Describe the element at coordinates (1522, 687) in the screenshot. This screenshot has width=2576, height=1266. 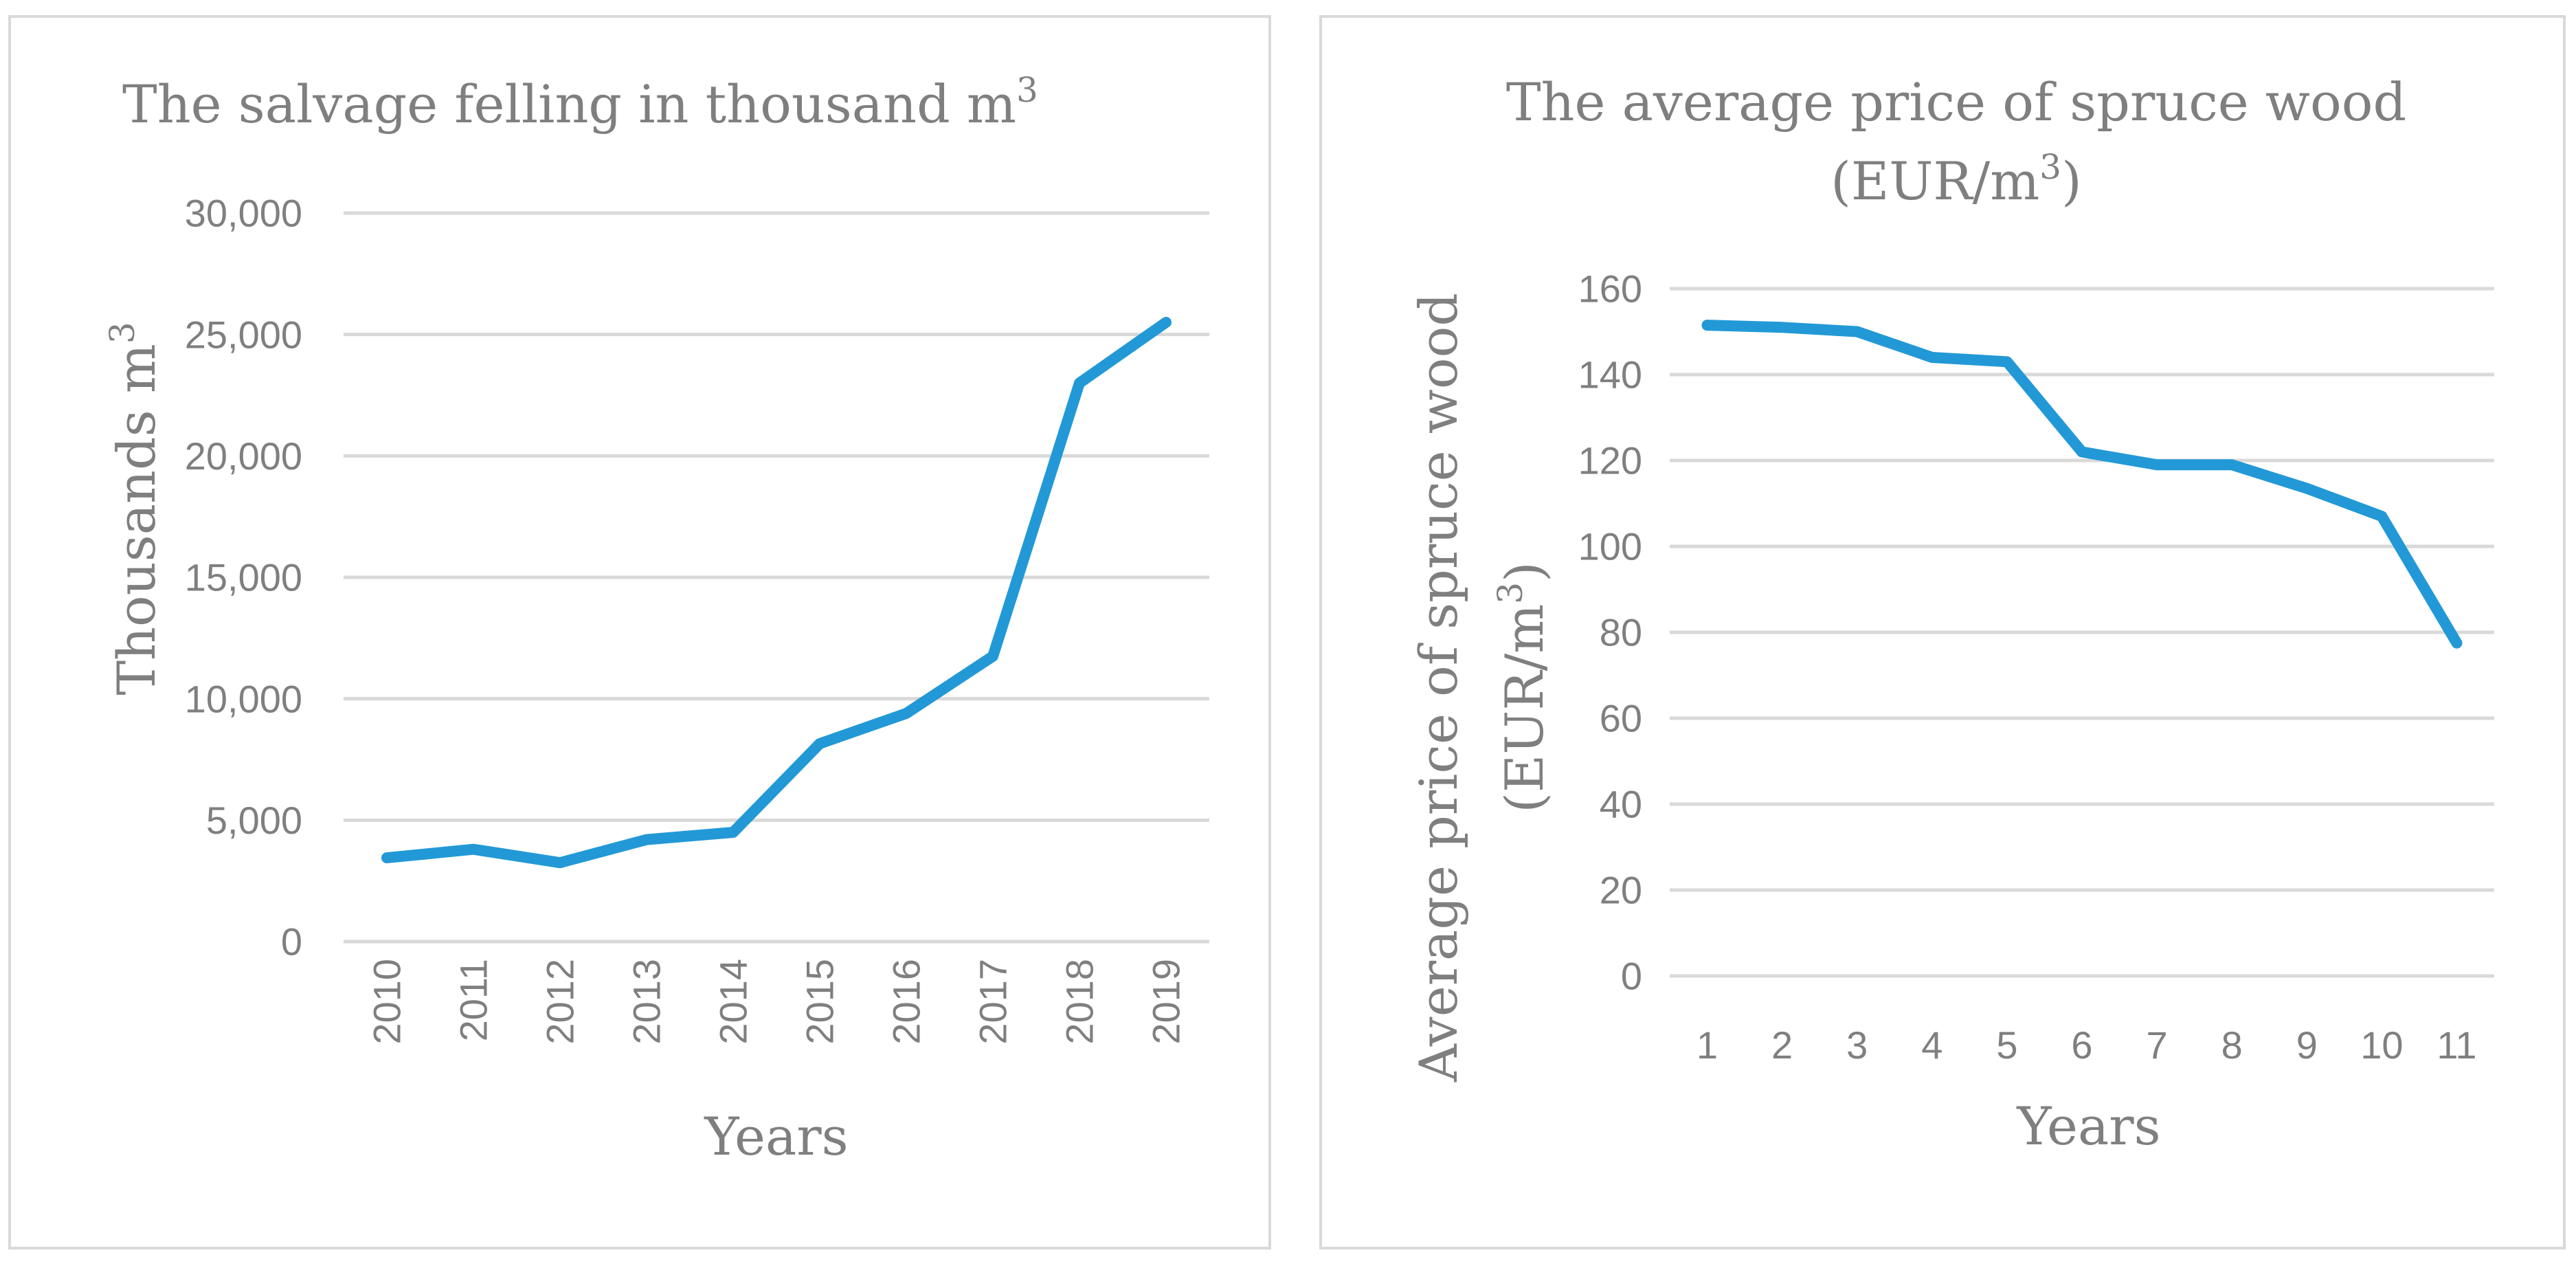
I see `chart2-y-axis-title-line2: (EUR/m3)` at that location.